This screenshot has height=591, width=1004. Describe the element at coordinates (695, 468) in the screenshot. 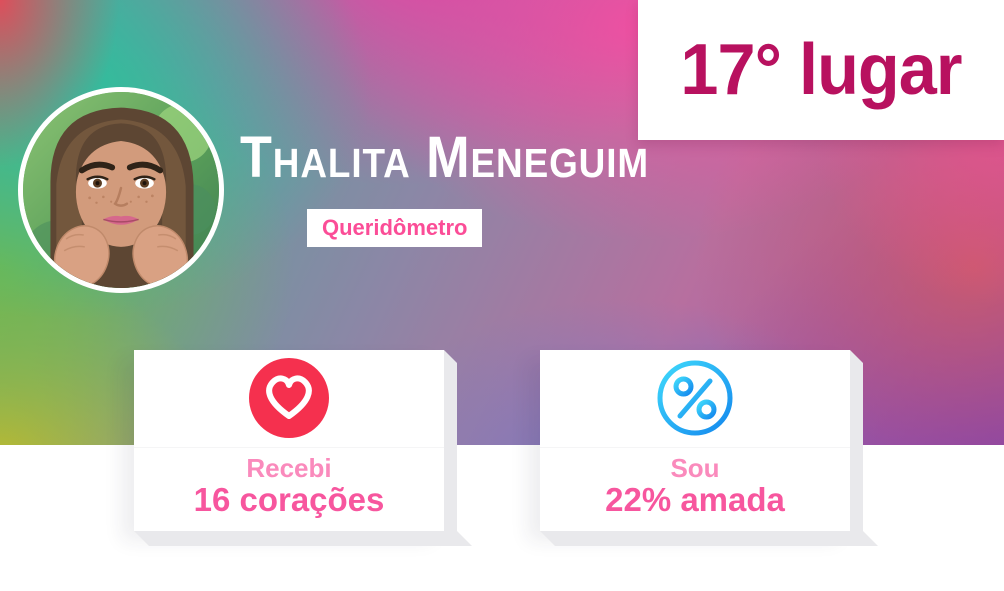

I see `stat-label: Sou` at that location.